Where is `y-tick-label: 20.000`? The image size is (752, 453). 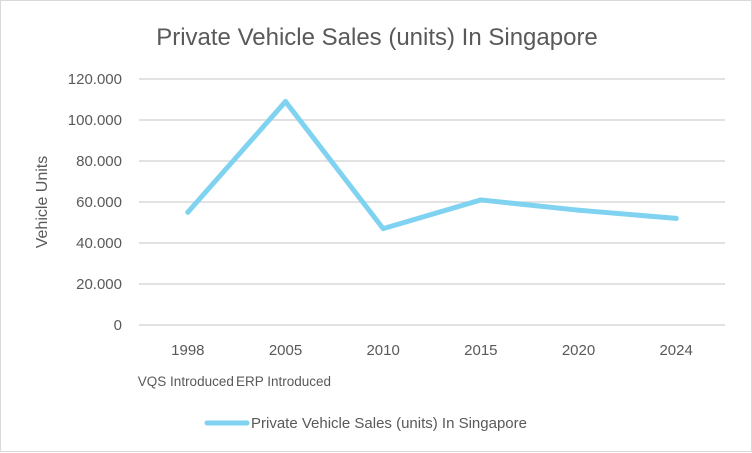
y-tick-label: 20.000 is located at coordinates (99, 284).